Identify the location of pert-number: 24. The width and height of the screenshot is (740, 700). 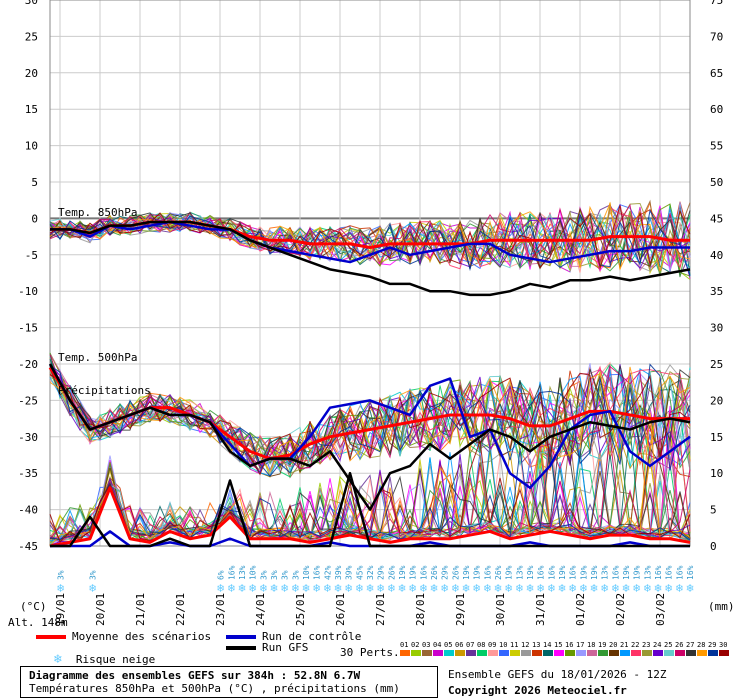
(657, 645).